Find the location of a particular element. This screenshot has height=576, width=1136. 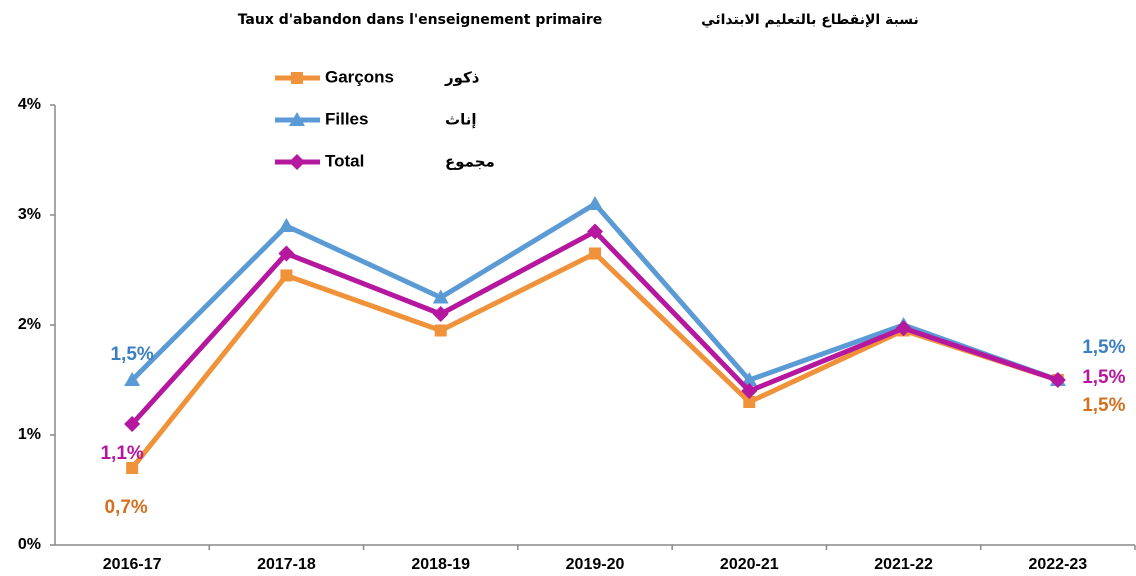

x-tick-label: 2017-18 is located at coordinates (286, 564).